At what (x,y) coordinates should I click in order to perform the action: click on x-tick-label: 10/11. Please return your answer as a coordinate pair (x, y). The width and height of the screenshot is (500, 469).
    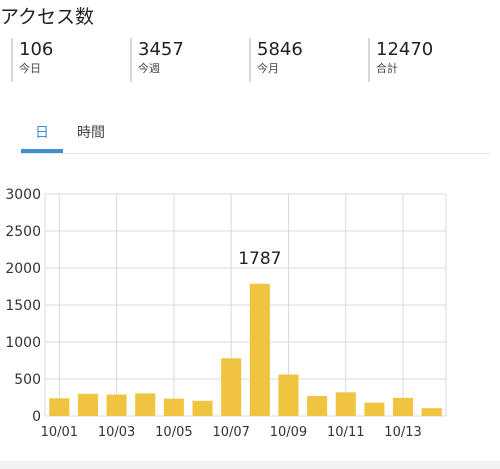
    Looking at the image, I should click on (345, 432).